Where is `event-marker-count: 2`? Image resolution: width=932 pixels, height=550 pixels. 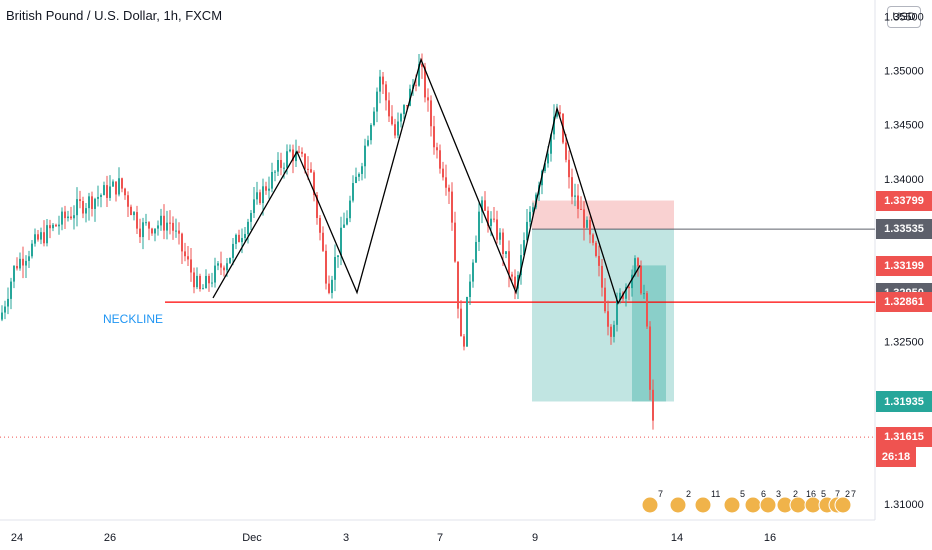 event-marker-count: 2 is located at coordinates (847, 494).